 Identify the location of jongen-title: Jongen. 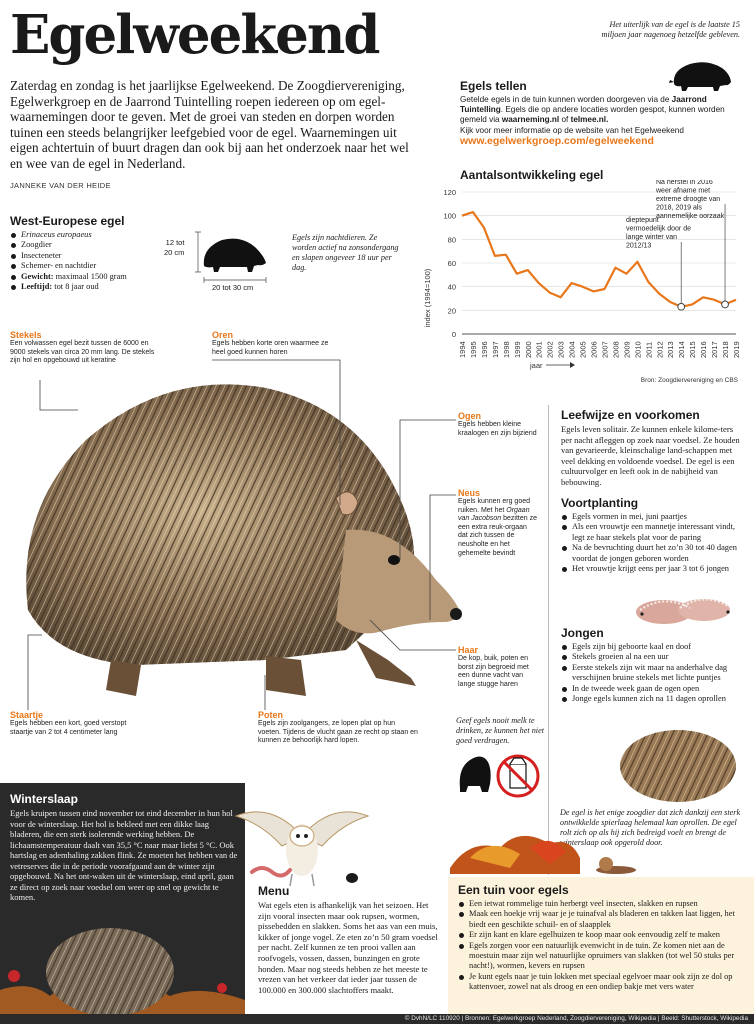
(582, 633).